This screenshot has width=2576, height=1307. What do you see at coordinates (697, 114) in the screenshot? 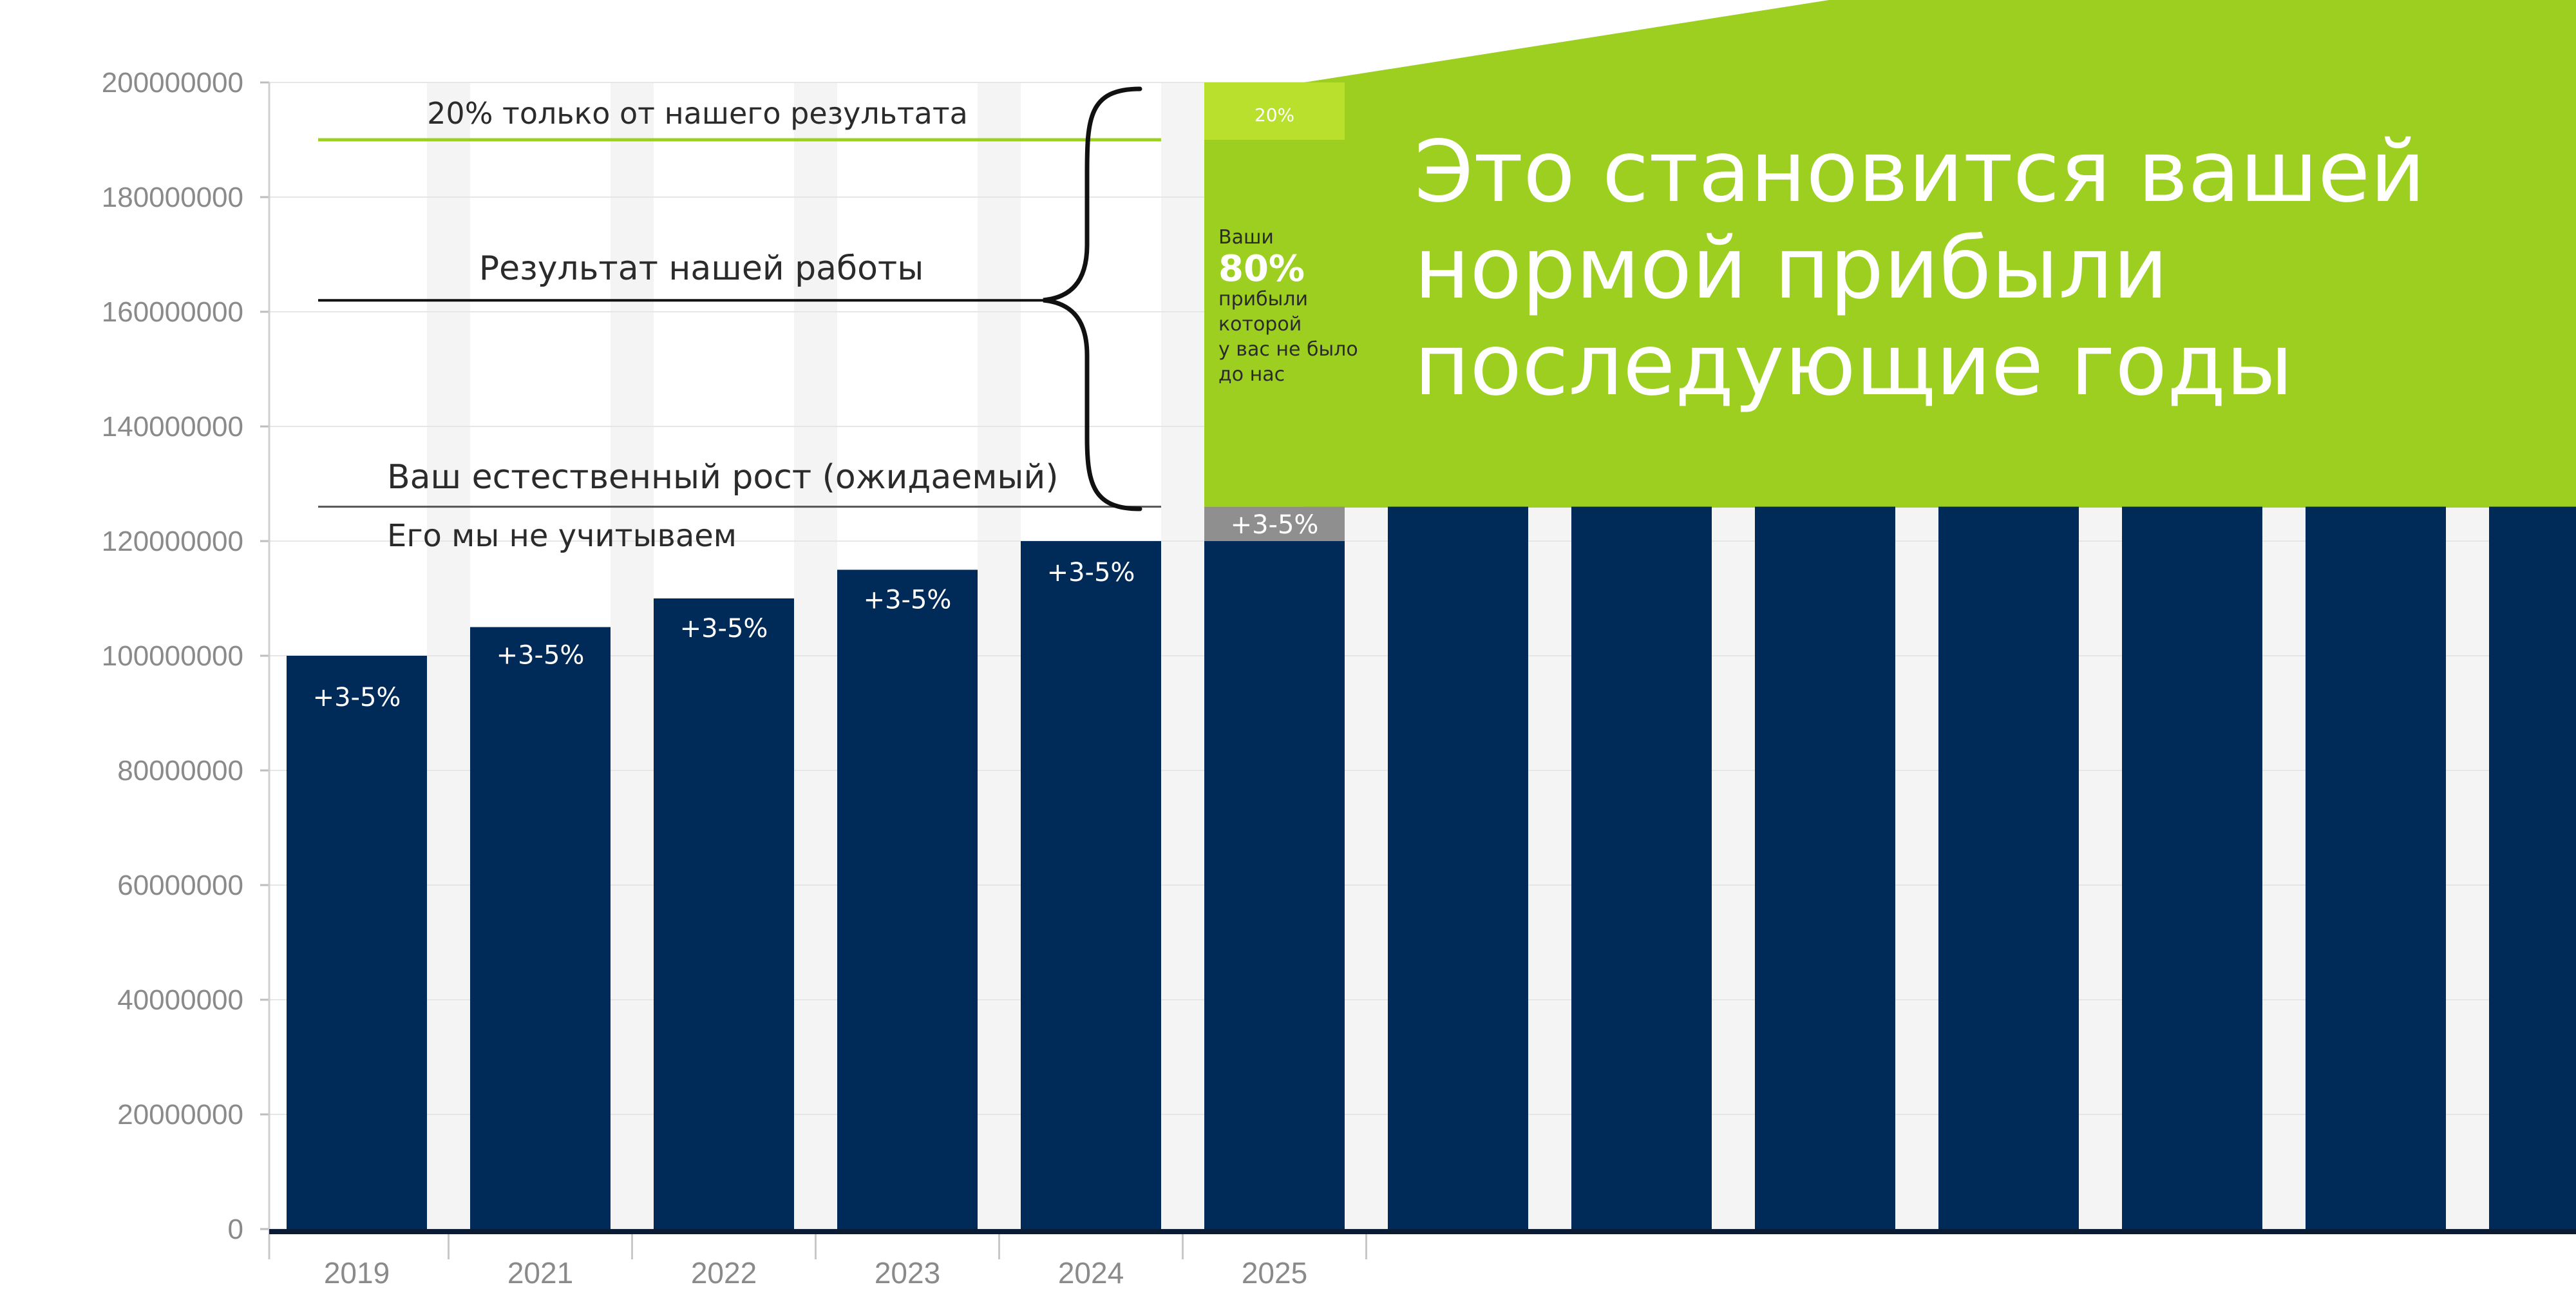
I see `our-share-annotation: 20% только от нашего результата` at bounding box center [697, 114].